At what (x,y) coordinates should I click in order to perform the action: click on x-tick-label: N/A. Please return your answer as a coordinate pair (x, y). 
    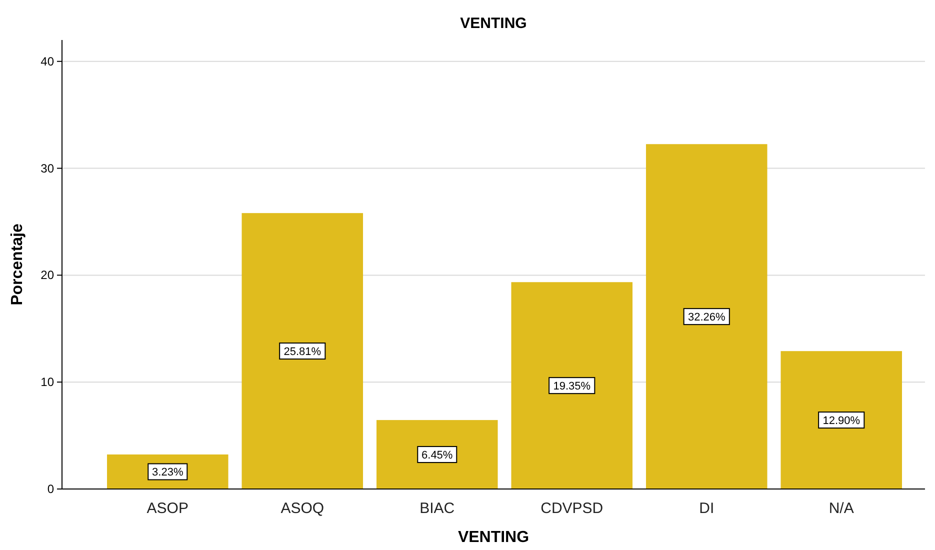
    Looking at the image, I should click on (841, 508).